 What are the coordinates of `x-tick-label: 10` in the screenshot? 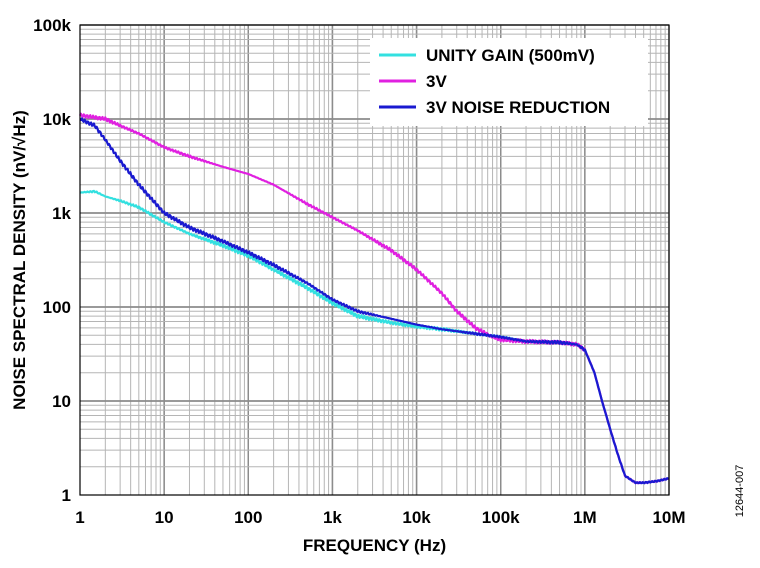 It's located at (164, 517).